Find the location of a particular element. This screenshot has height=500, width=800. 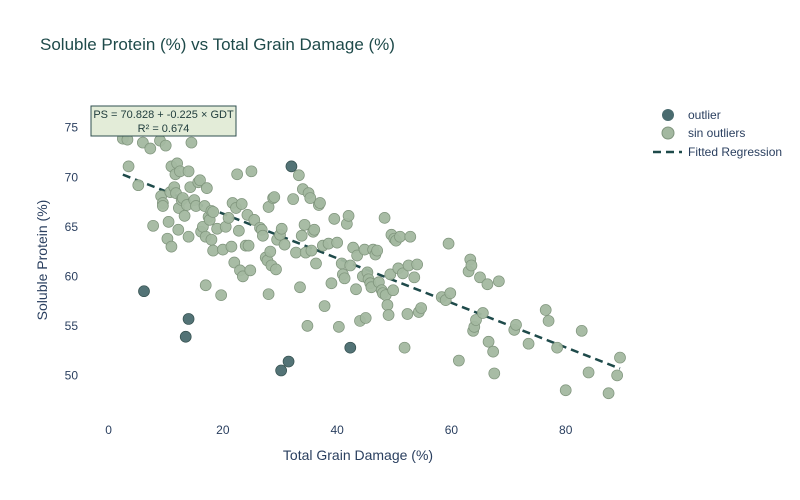

annotation-r-squared: R² = 0.674 is located at coordinates (164, 129).